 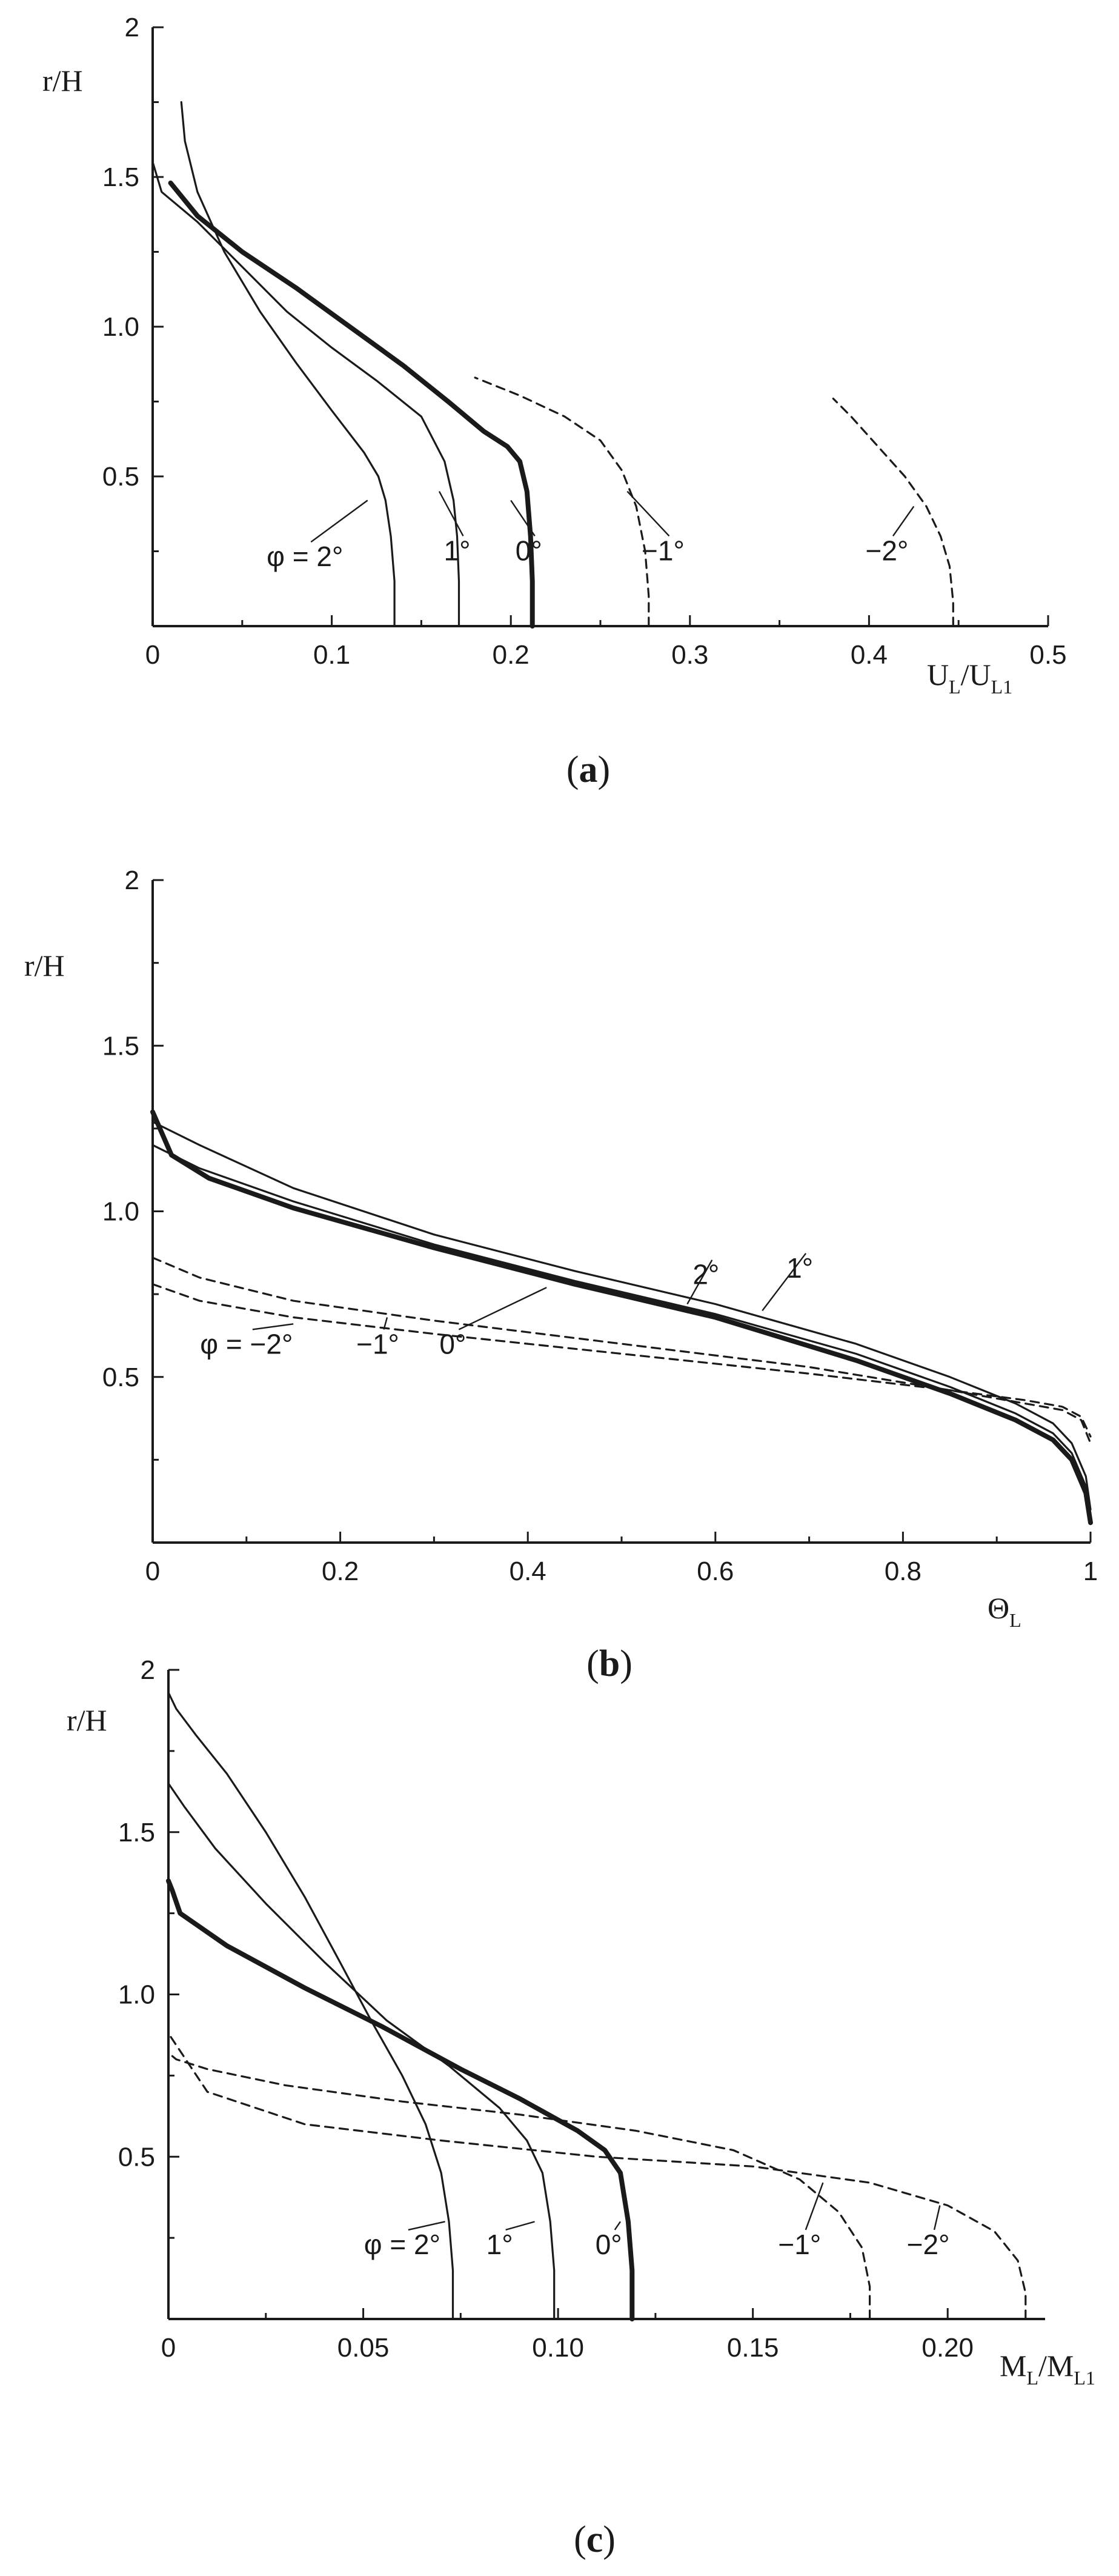 What do you see at coordinates (715, 1571) in the screenshot?
I see `x-tick-label: 0.6` at bounding box center [715, 1571].